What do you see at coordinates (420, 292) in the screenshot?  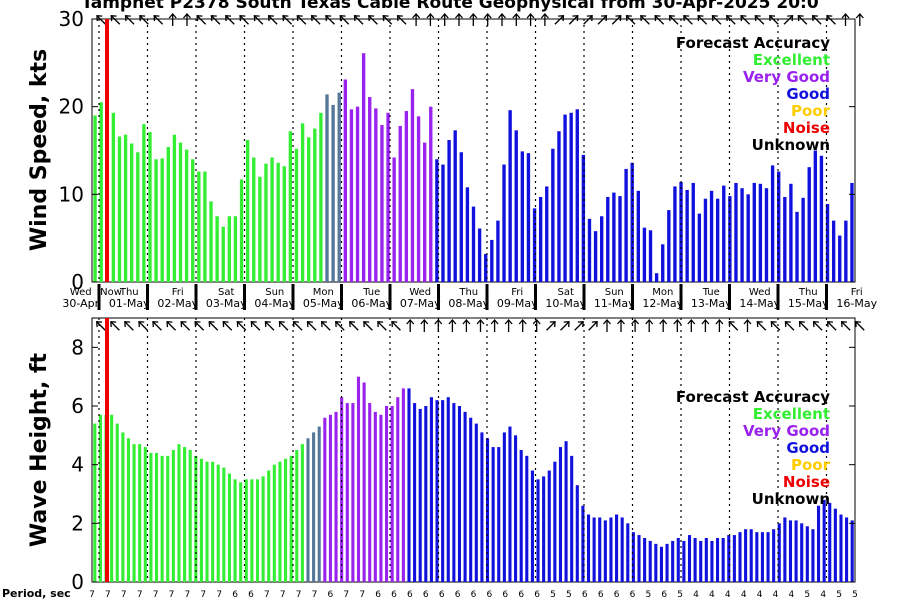 I see `day-name: Wed` at bounding box center [420, 292].